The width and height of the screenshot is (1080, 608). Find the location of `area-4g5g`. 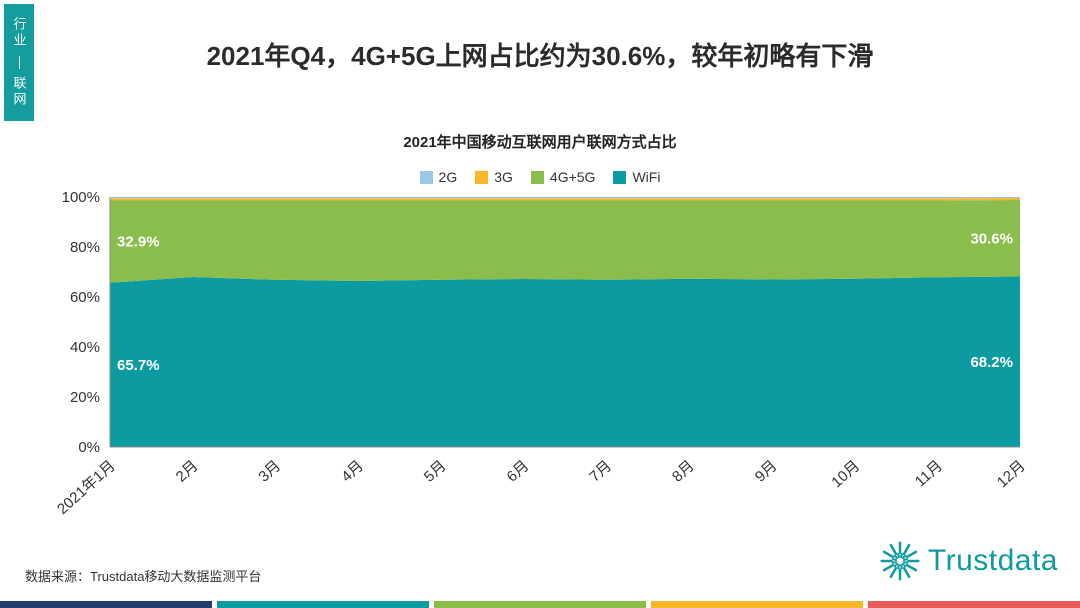

area-4g5g is located at coordinates (565, 241).